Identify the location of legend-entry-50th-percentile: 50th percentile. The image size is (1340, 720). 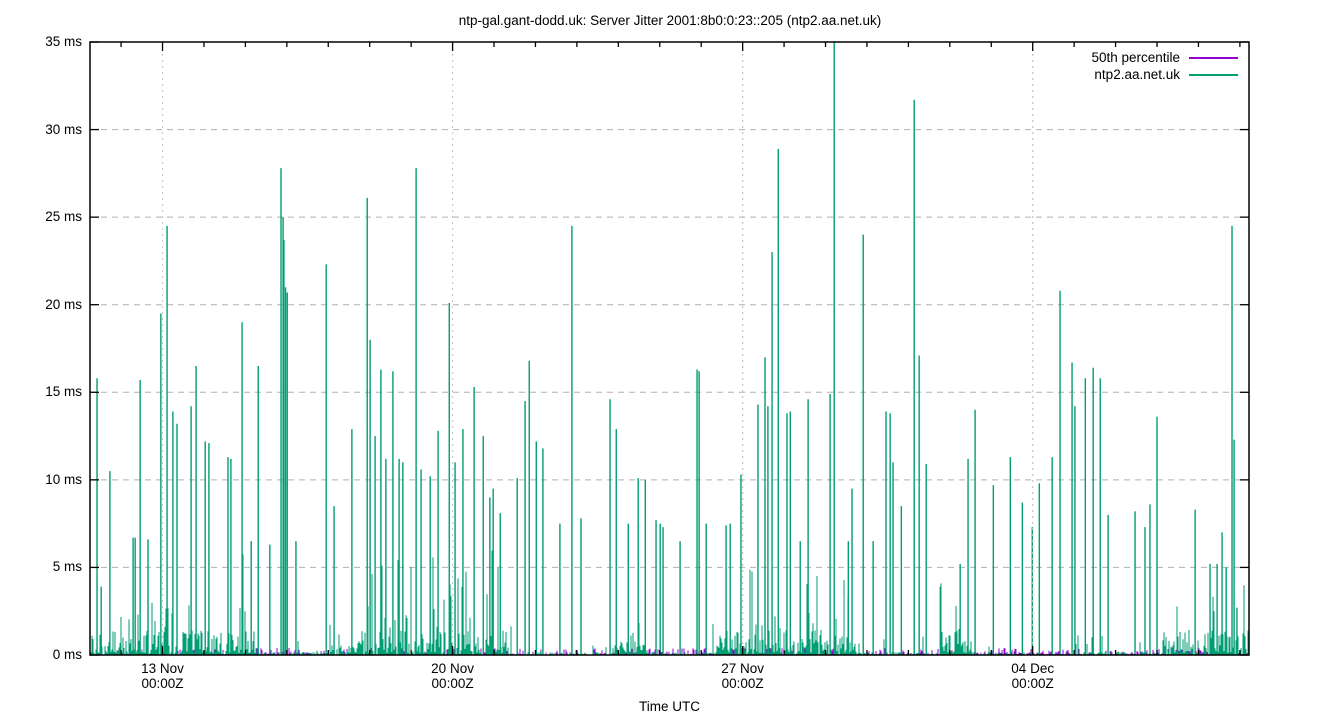
(1164, 58).